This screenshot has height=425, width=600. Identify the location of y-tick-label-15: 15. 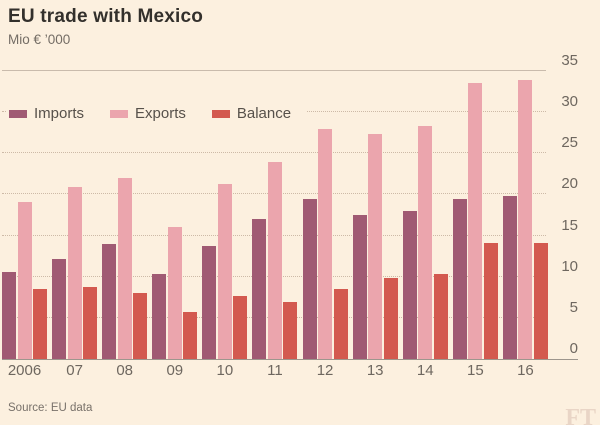
(569, 225).